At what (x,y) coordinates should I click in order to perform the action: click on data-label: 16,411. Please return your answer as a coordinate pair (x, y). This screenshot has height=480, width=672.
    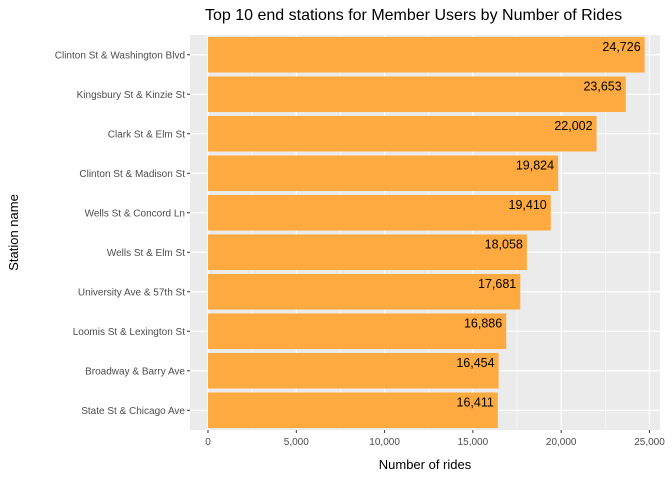
    Looking at the image, I should click on (475, 402).